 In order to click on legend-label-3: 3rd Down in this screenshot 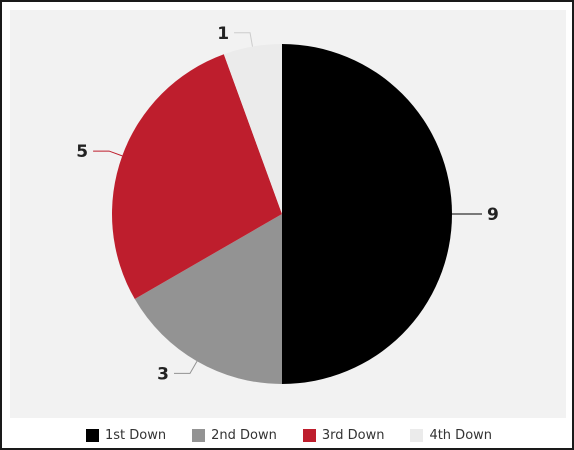, I will do `click(353, 435)`.